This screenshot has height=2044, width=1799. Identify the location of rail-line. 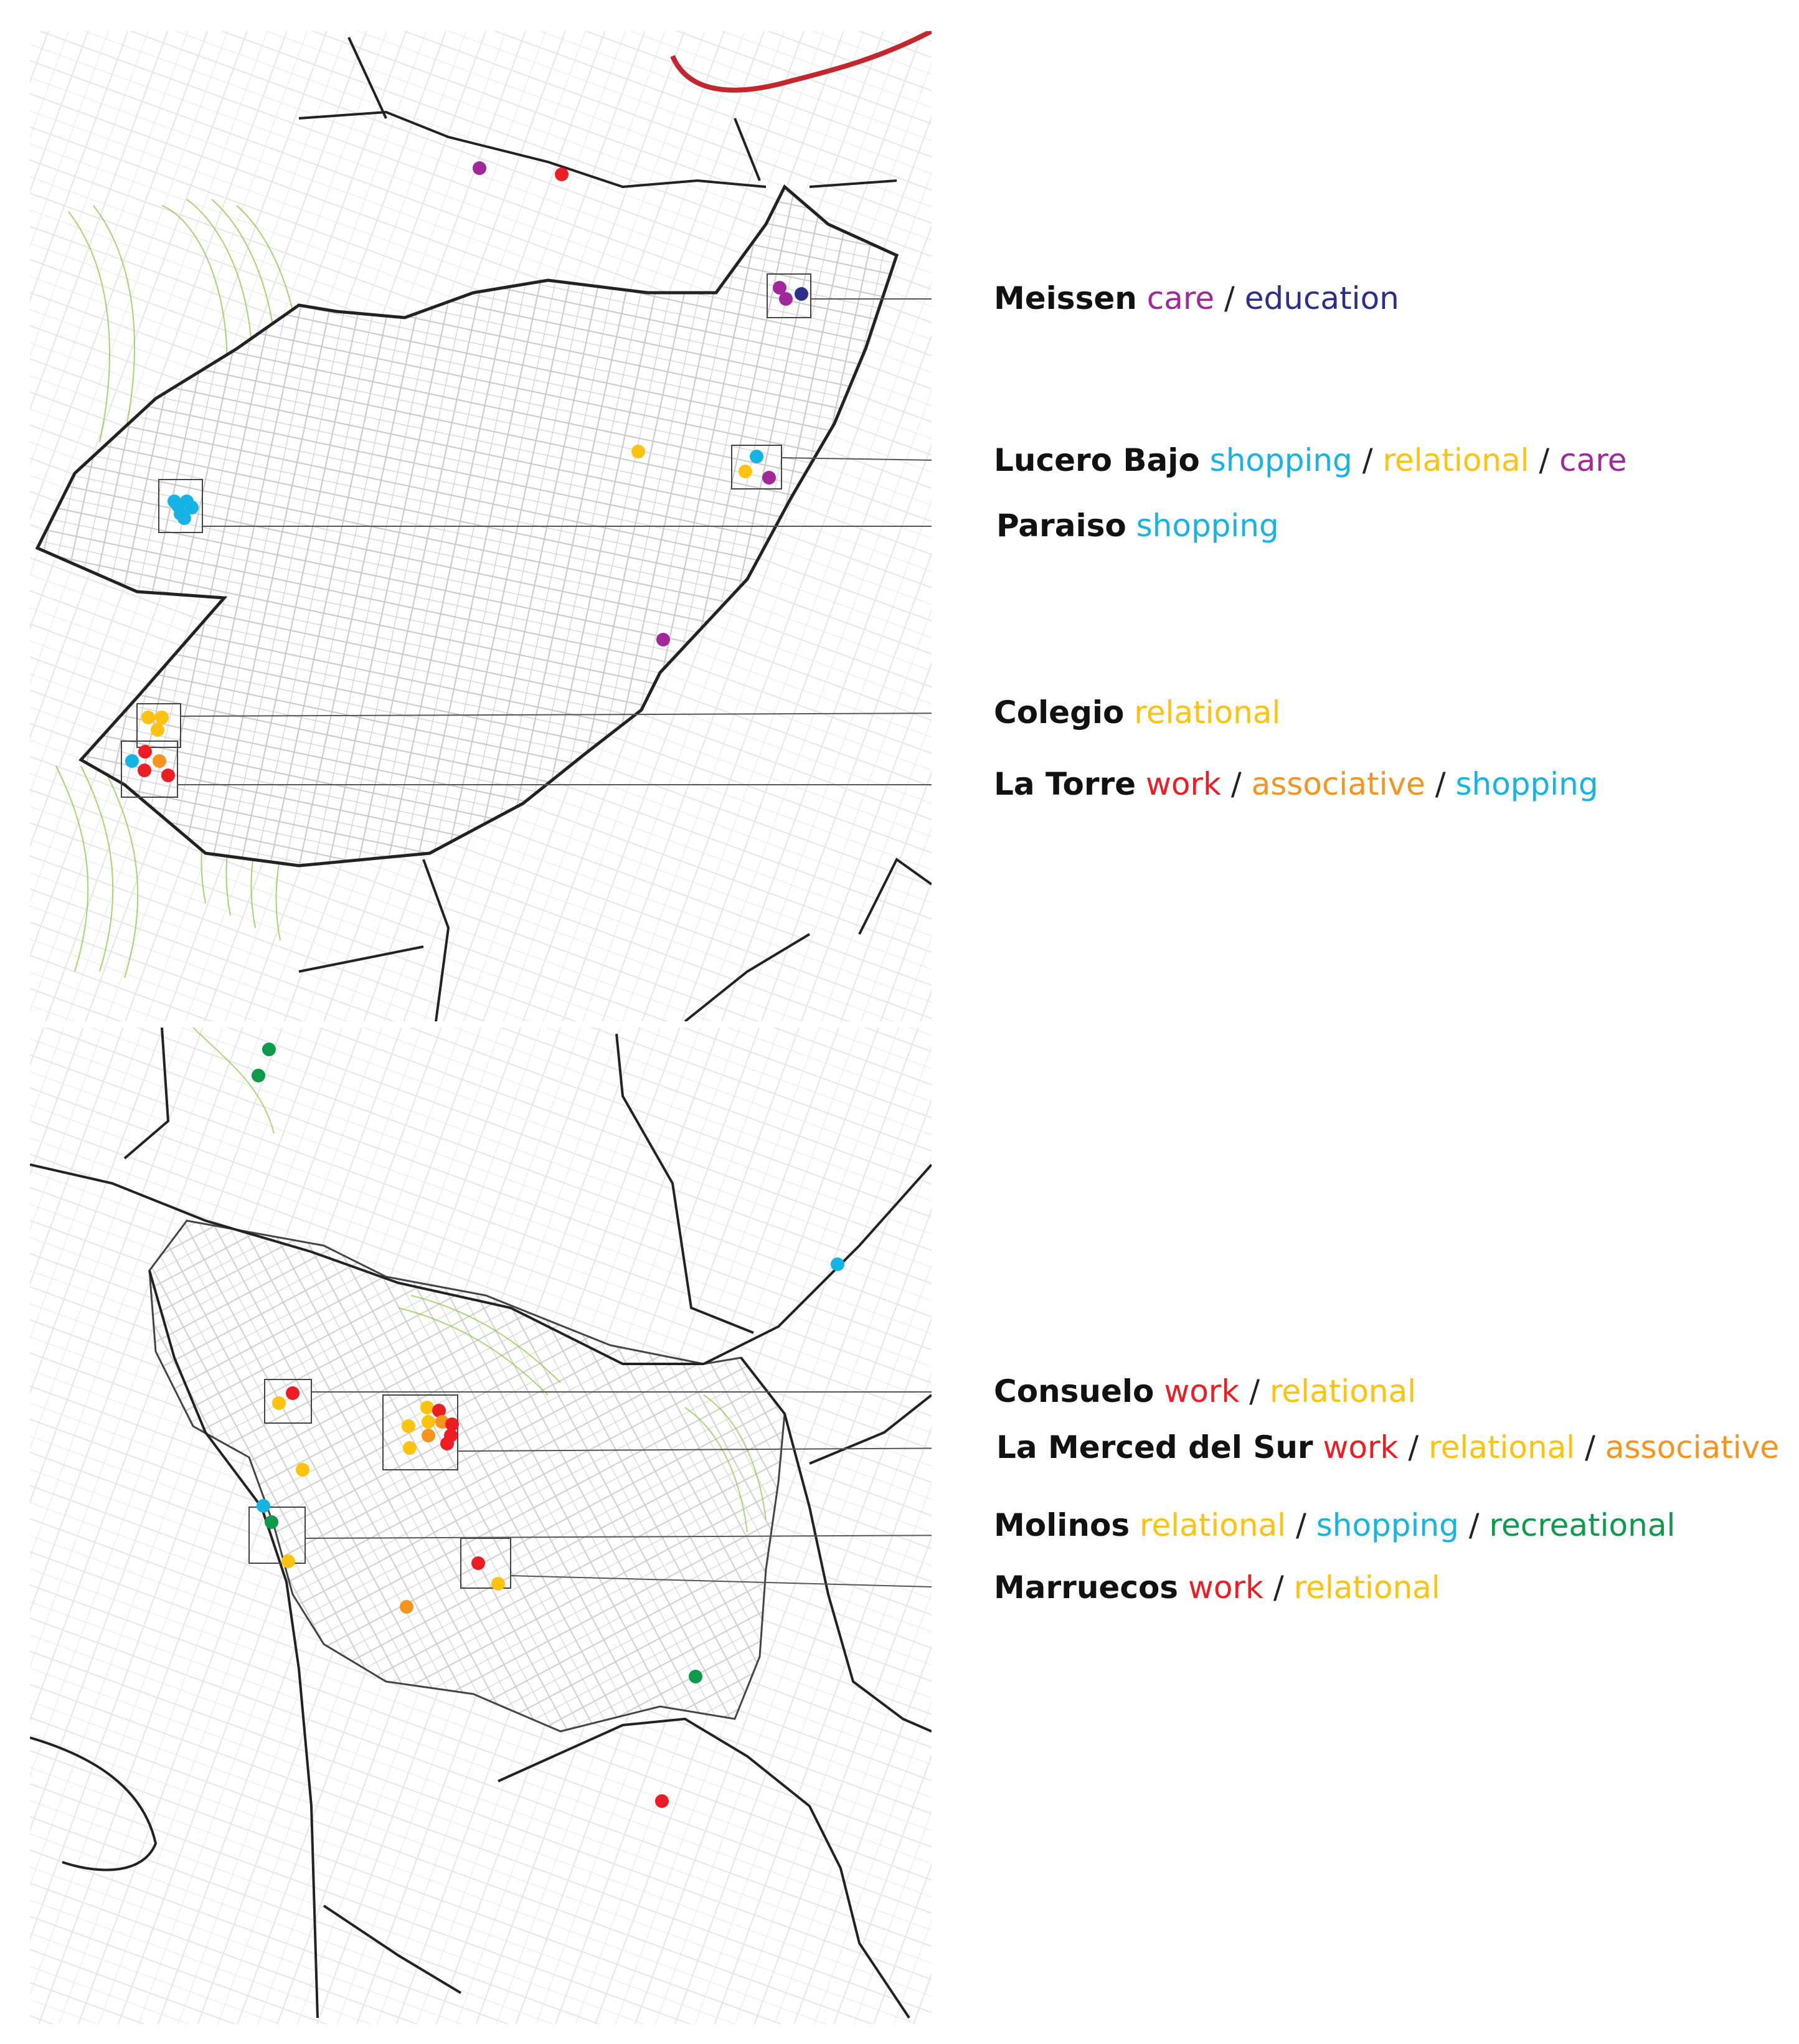
(801, 62).